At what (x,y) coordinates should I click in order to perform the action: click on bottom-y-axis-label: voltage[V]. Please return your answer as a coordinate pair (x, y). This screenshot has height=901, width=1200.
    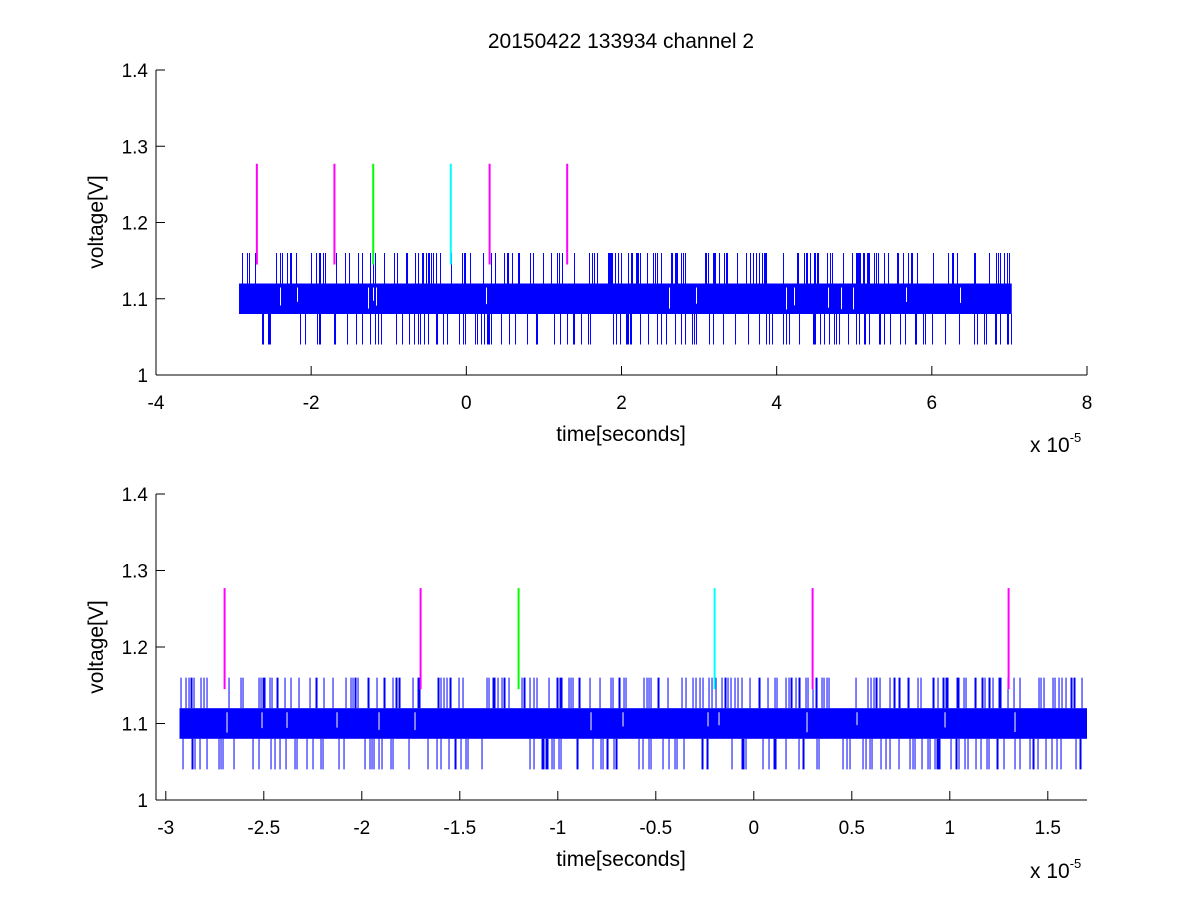
    Looking at the image, I should click on (96, 646).